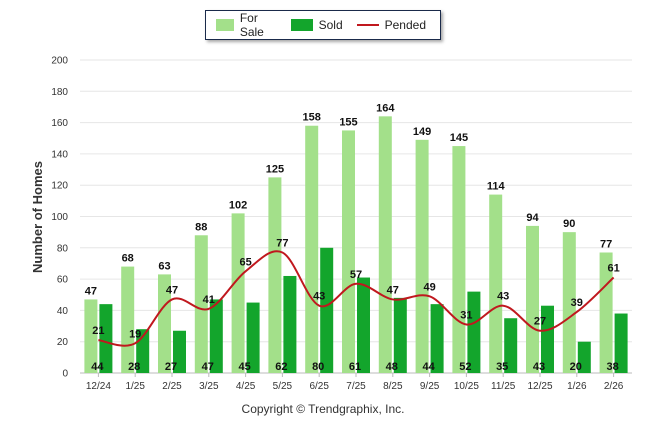 The height and width of the screenshot is (434, 646). I want to click on label-for-sale: 47, so click(91, 291).